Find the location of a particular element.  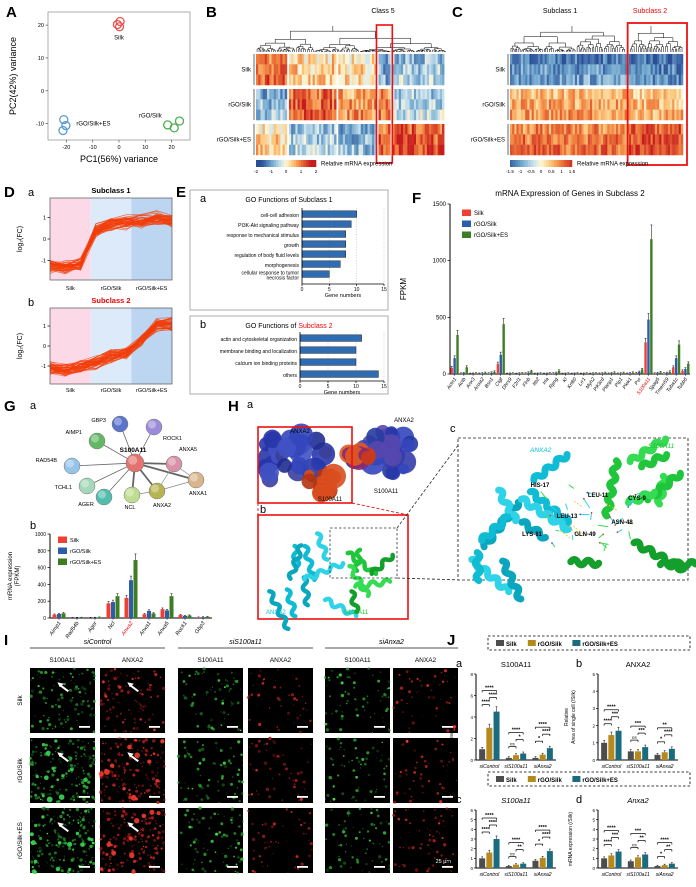

svg-text: growth is located at coordinates (291, 246).